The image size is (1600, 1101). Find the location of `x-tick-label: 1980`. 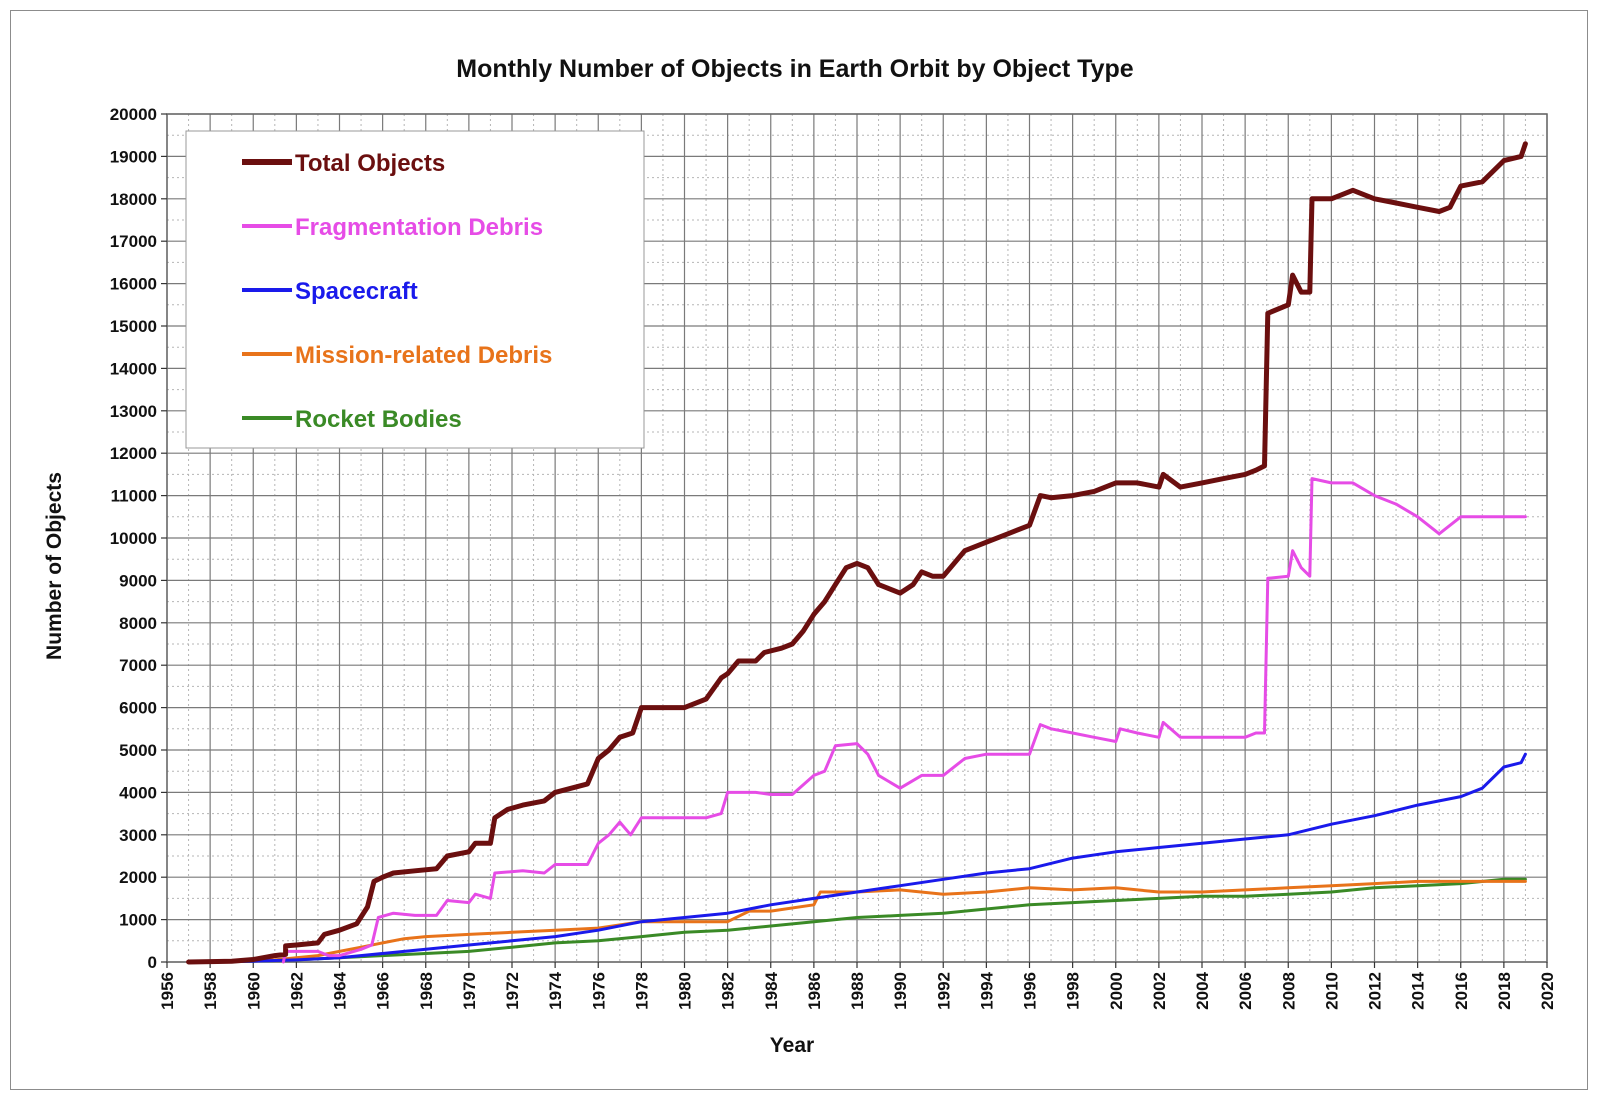

x-tick-label: 1980 is located at coordinates (685, 991).